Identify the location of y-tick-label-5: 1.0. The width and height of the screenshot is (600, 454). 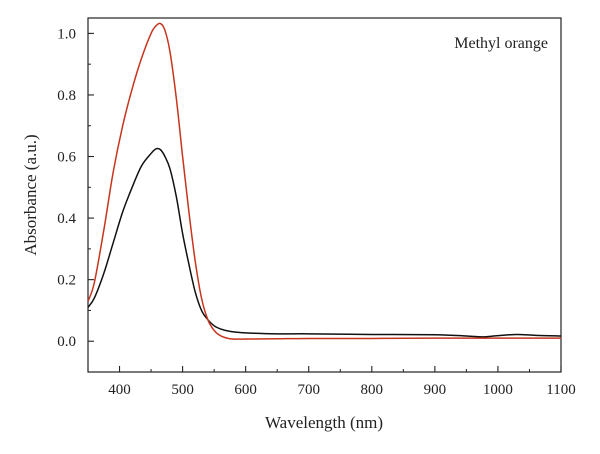
(66, 34).